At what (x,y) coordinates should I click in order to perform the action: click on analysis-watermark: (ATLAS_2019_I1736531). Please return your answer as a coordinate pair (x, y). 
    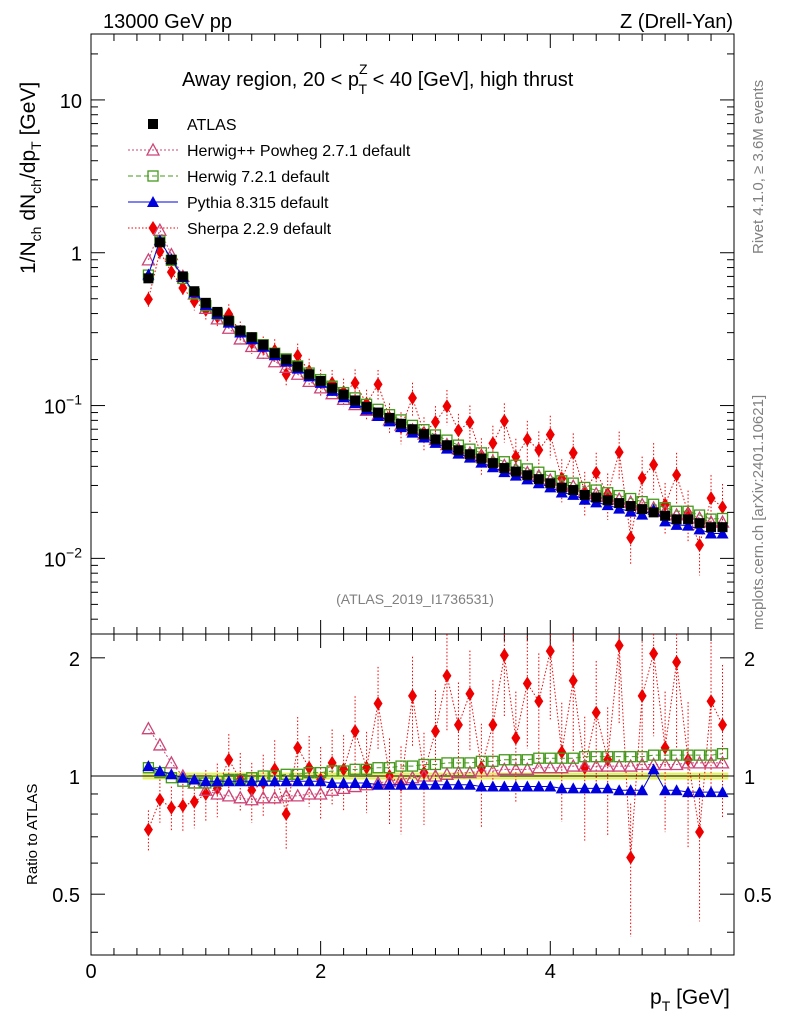
    Looking at the image, I should click on (415, 599).